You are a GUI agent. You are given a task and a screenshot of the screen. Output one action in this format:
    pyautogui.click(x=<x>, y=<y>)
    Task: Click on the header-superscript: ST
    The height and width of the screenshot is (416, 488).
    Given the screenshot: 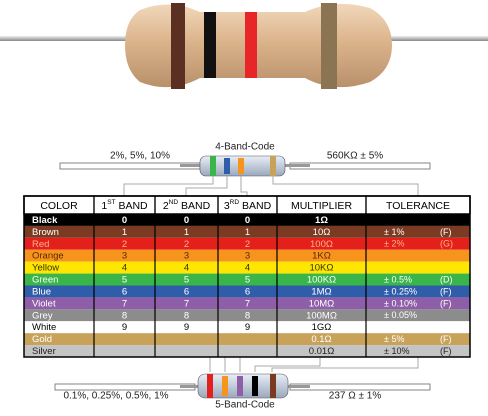 What is the action you would take?
    pyautogui.click(x=111, y=202)
    